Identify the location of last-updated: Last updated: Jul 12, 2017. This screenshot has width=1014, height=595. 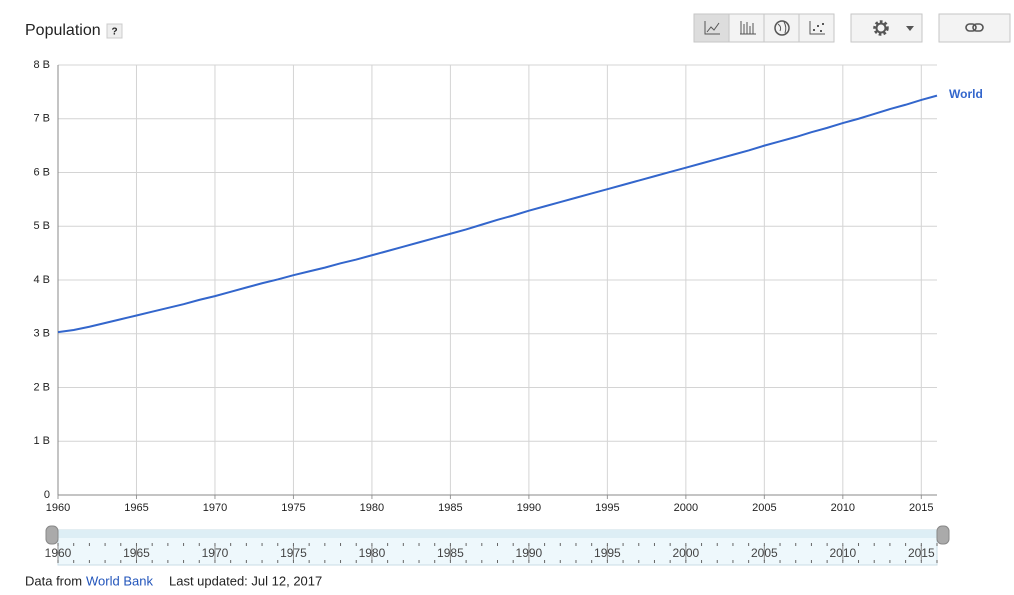
(245, 580).